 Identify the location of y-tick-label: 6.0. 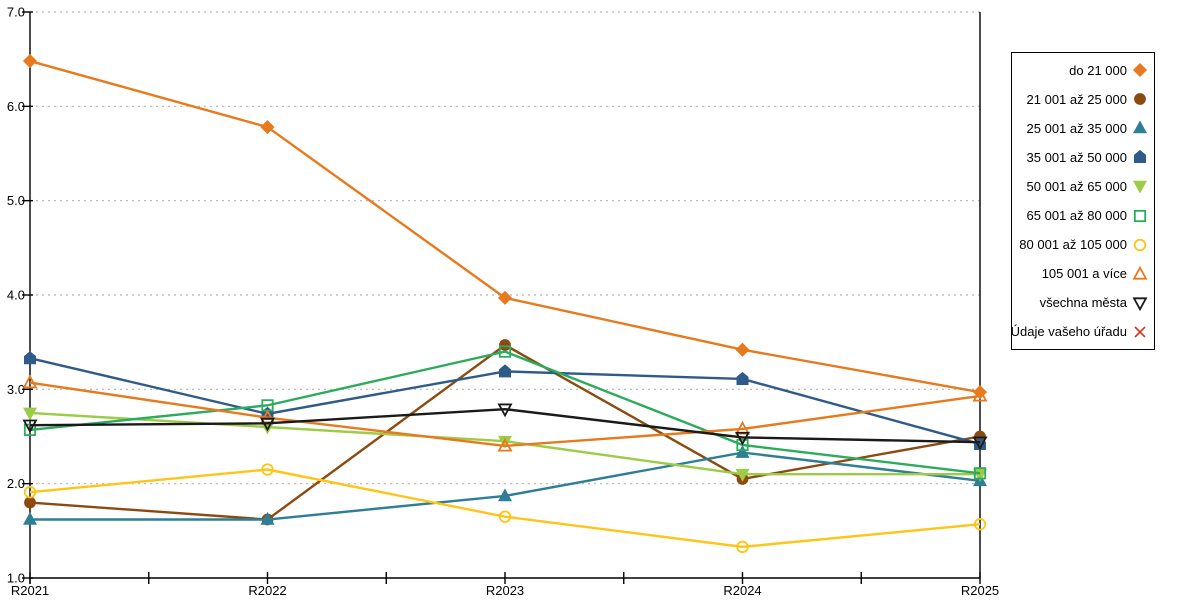
(16, 106).